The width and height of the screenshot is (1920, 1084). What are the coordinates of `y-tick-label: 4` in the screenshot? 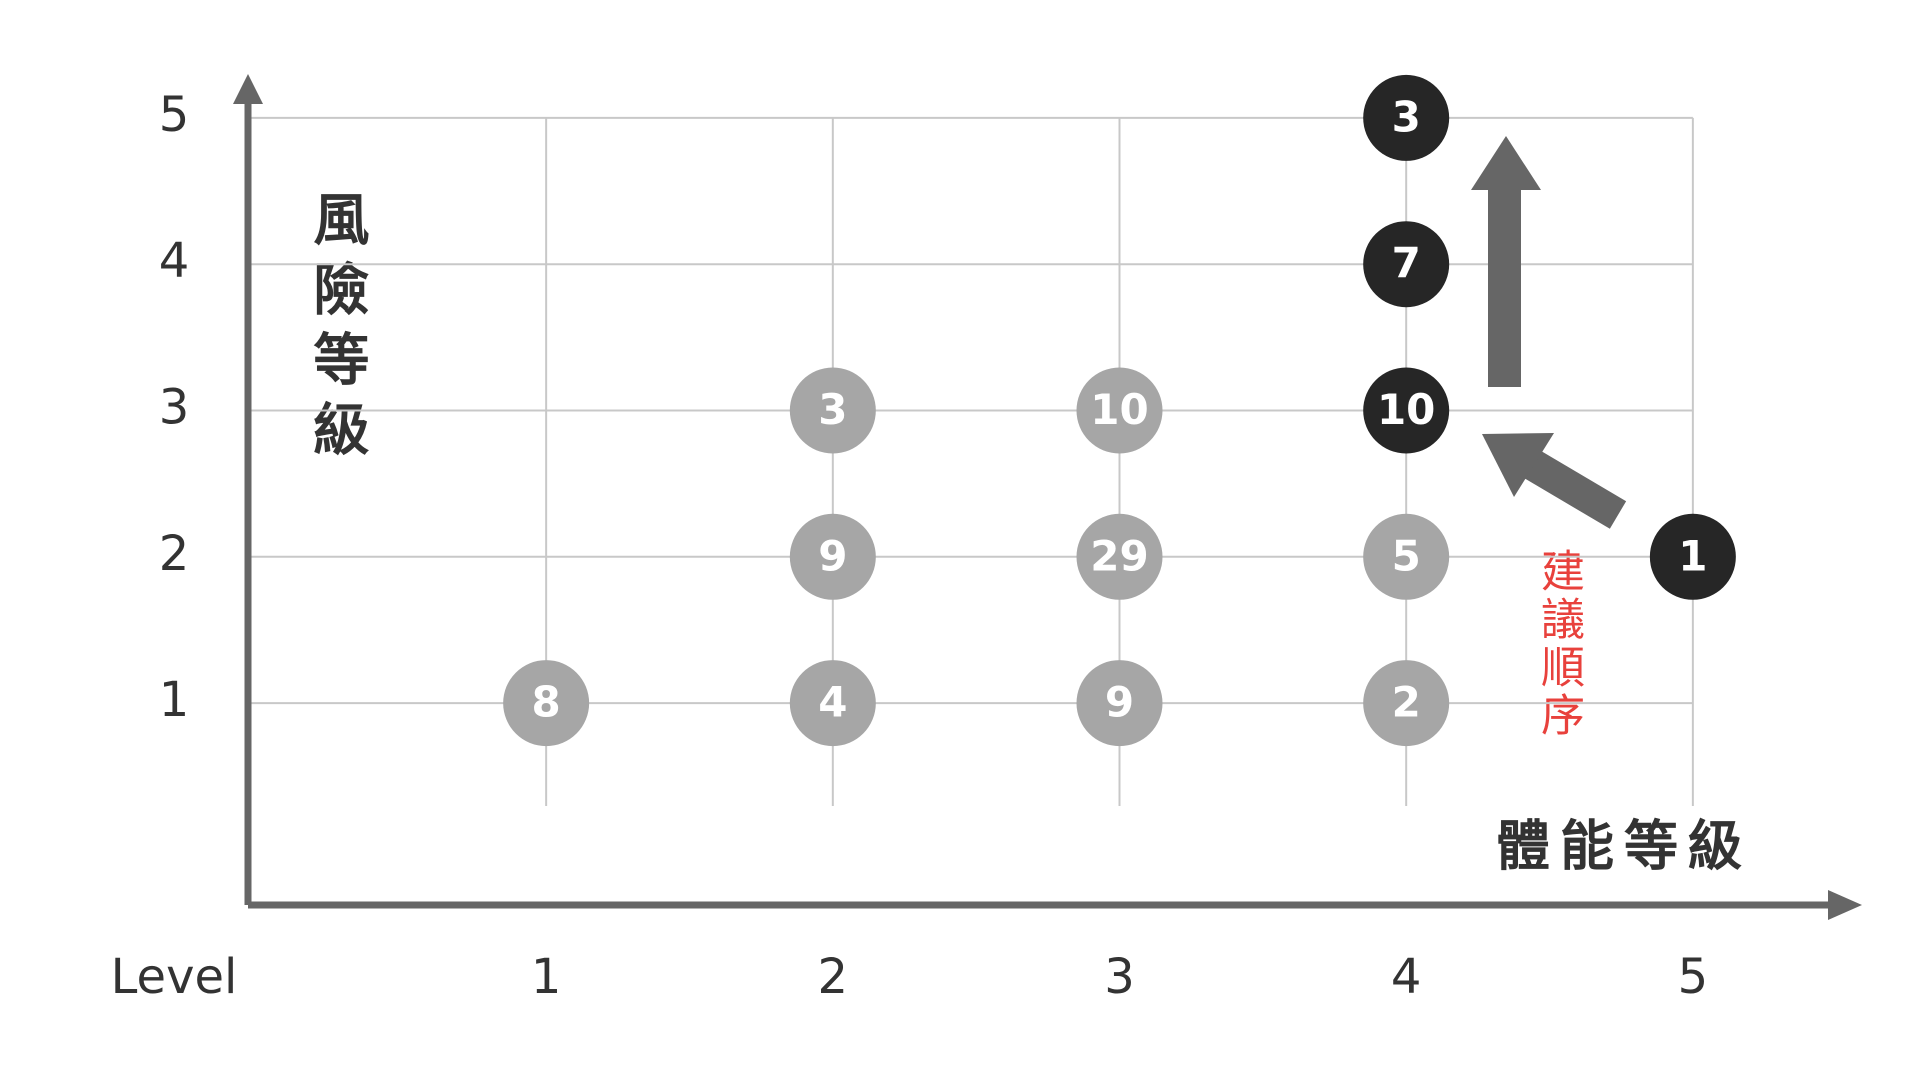 It's located at (174, 261).